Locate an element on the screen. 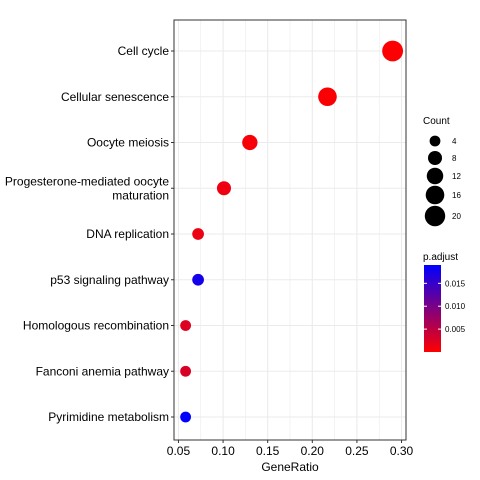 The height and width of the screenshot is (480, 480). size-legend-label: 20 is located at coordinates (456, 216).